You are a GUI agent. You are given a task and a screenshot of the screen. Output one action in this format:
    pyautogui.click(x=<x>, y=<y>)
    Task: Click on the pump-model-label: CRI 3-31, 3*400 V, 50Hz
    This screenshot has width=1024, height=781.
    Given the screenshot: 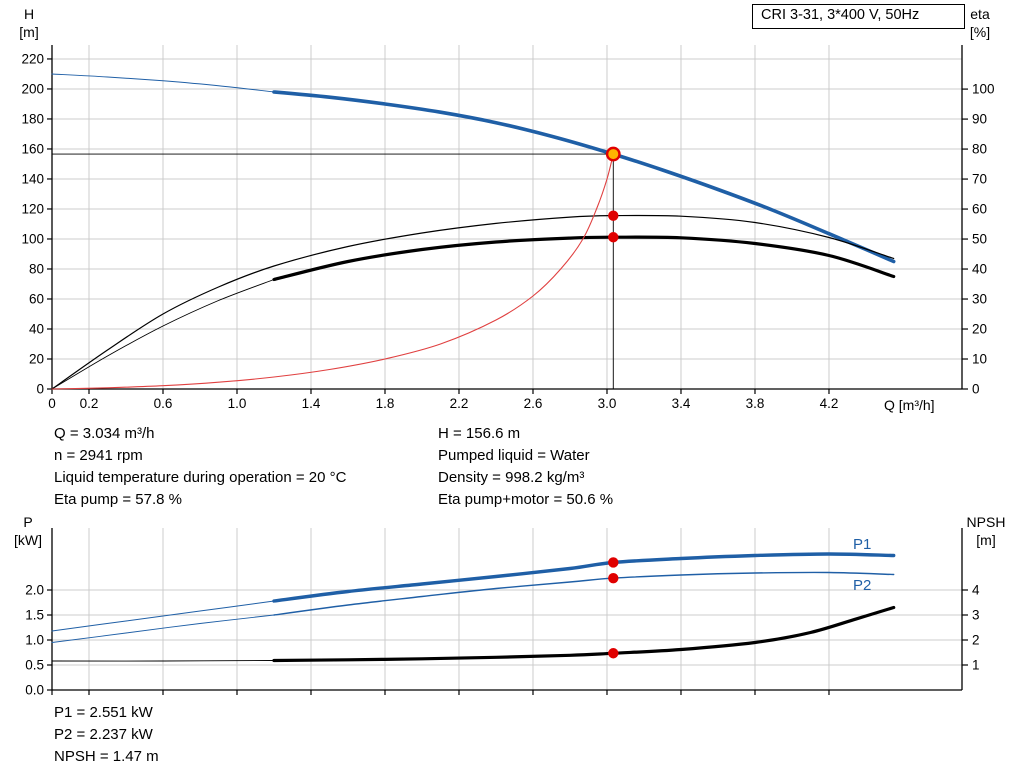 What is the action you would take?
    pyautogui.click(x=858, y=16)
    